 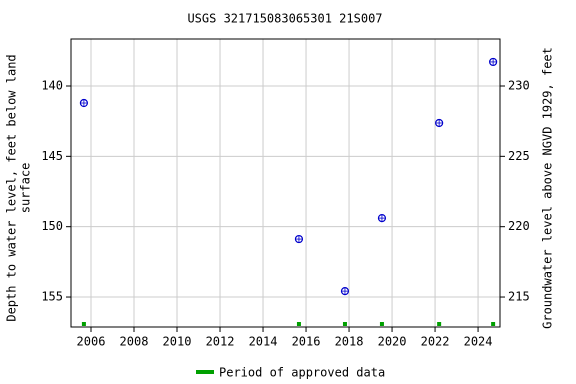 I want to click on x-tick-label: 2024, so click(x=478, y=342).